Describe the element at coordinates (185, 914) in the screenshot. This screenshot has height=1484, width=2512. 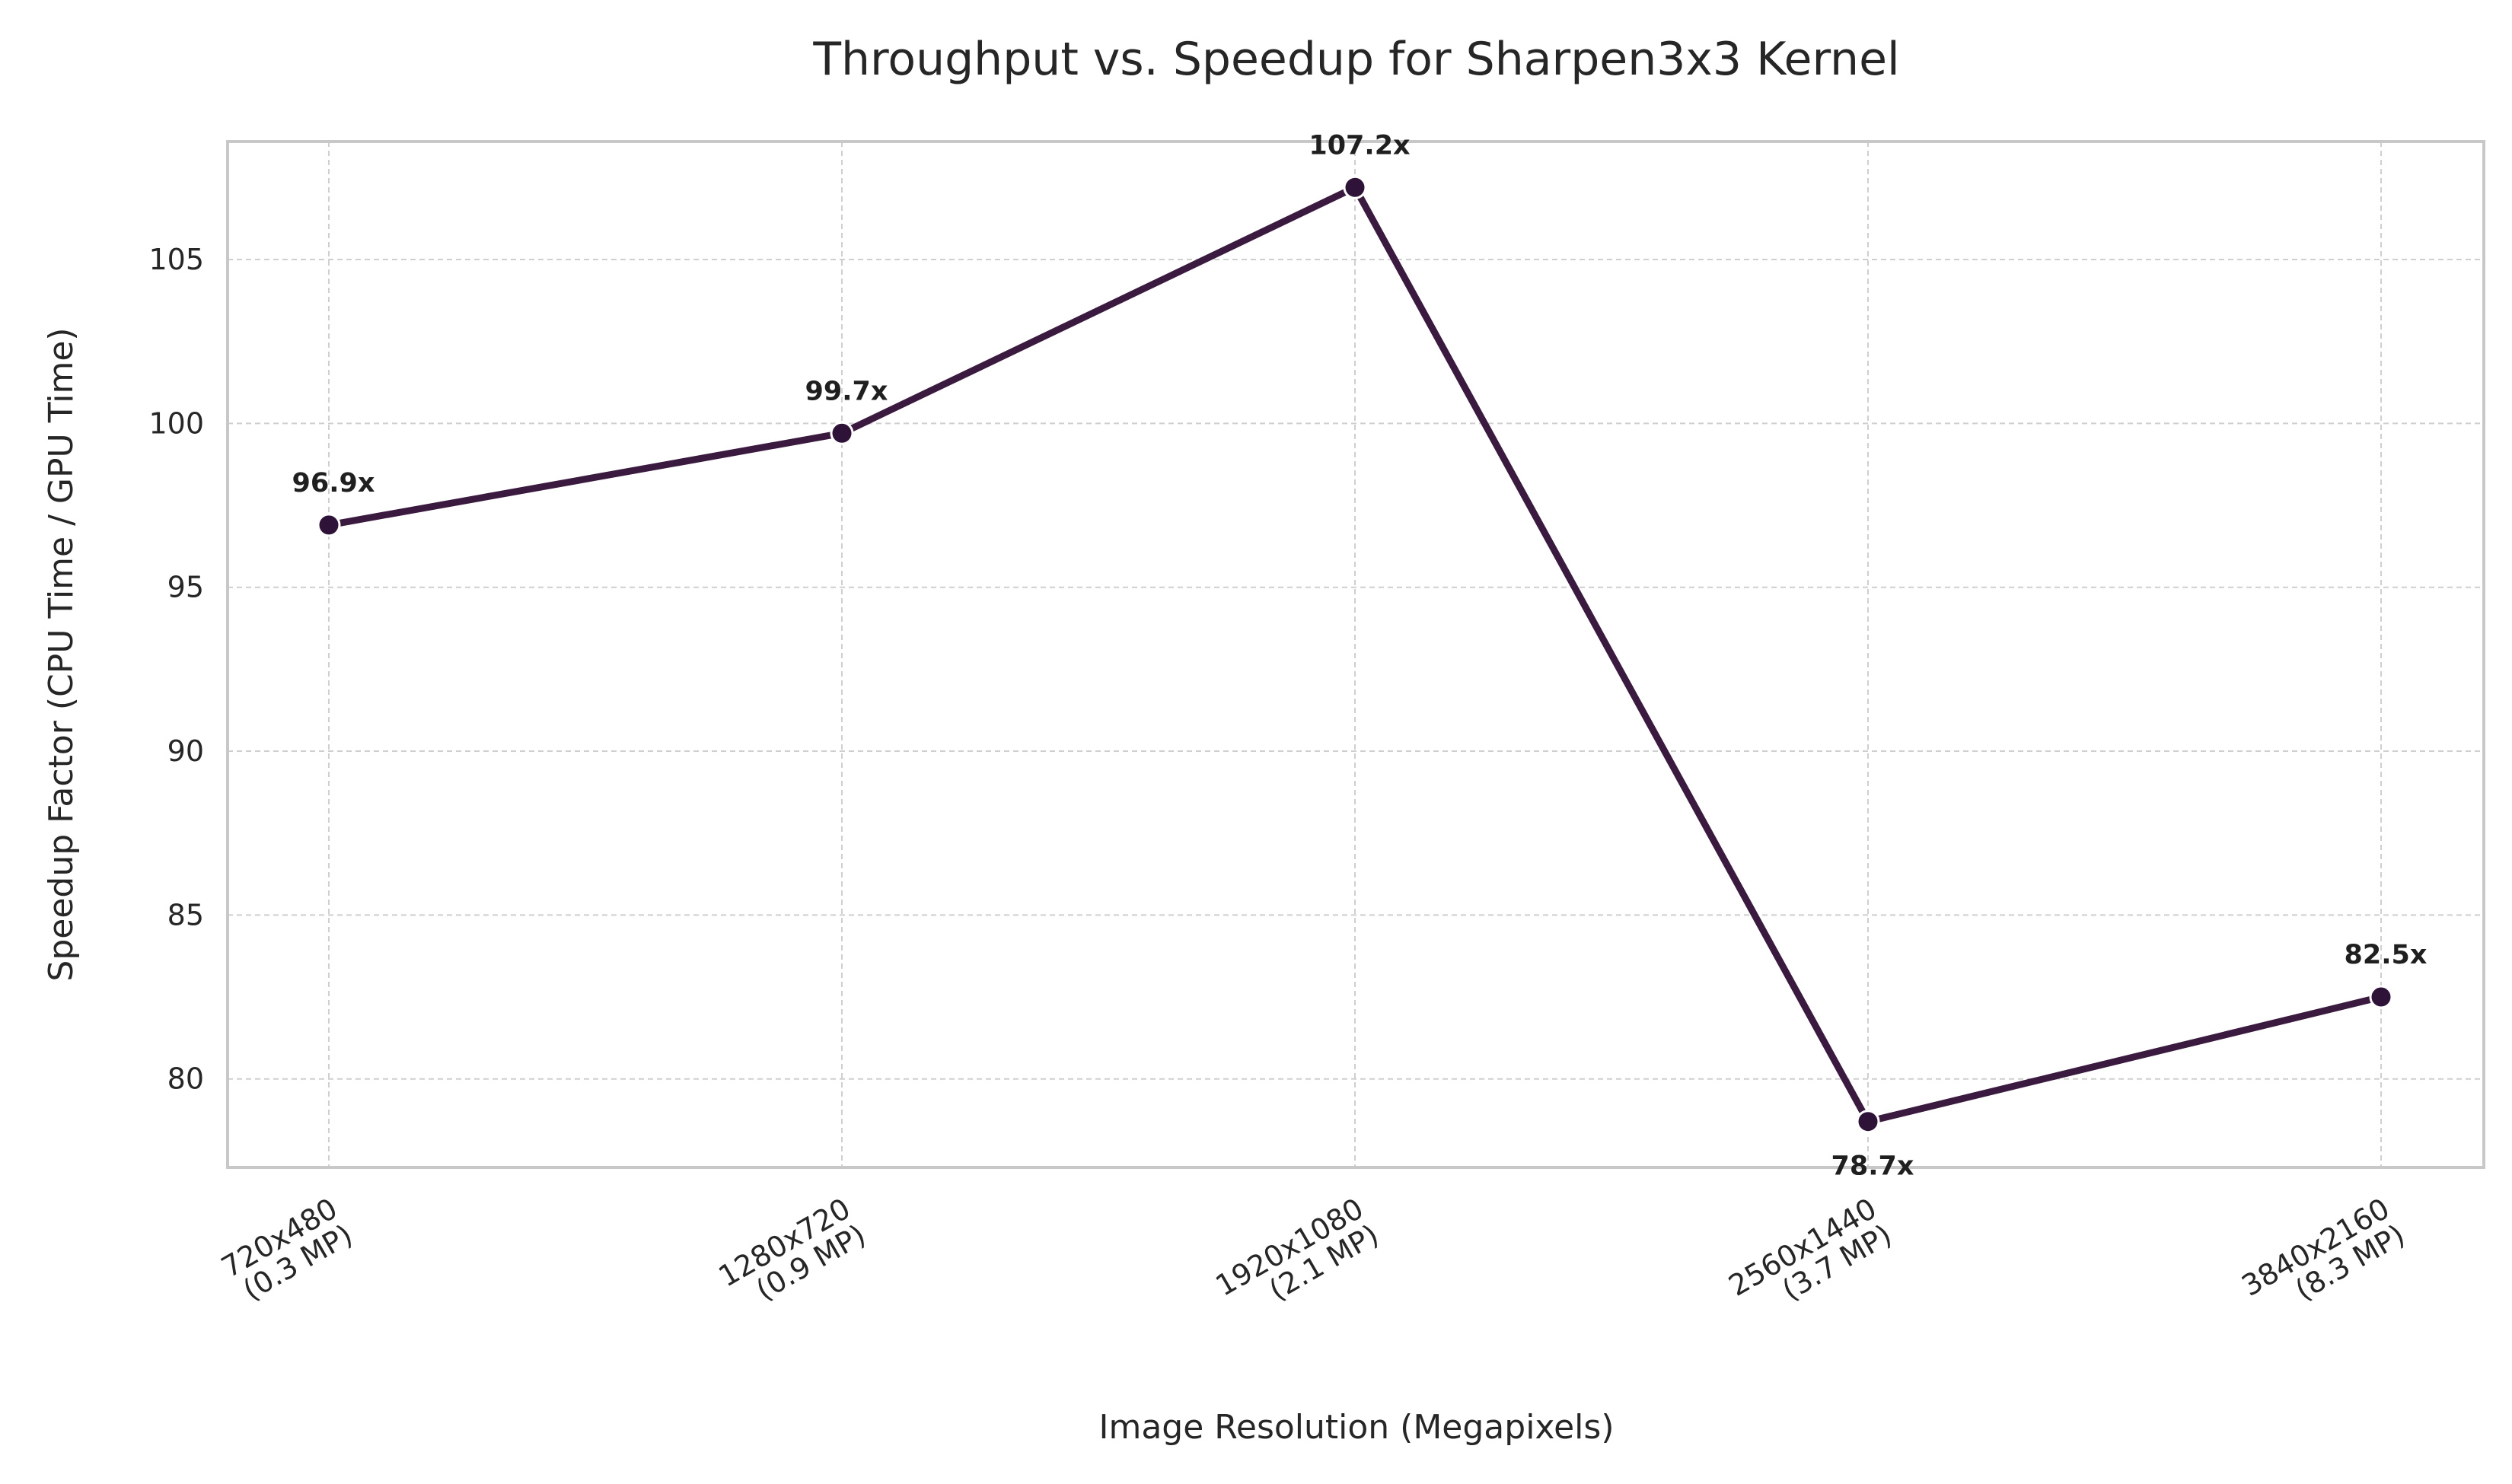
I see `y-tick-label: 85` at that location.